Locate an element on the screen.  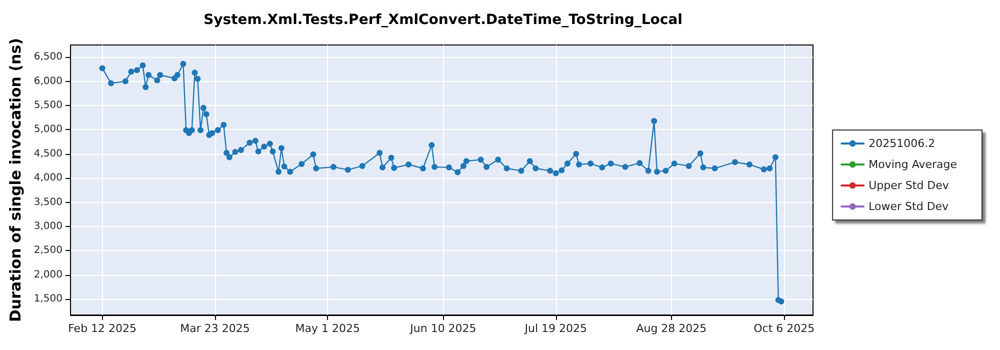
x-tick-label: Feb 12 2025 is located at coordinates (102, 328).